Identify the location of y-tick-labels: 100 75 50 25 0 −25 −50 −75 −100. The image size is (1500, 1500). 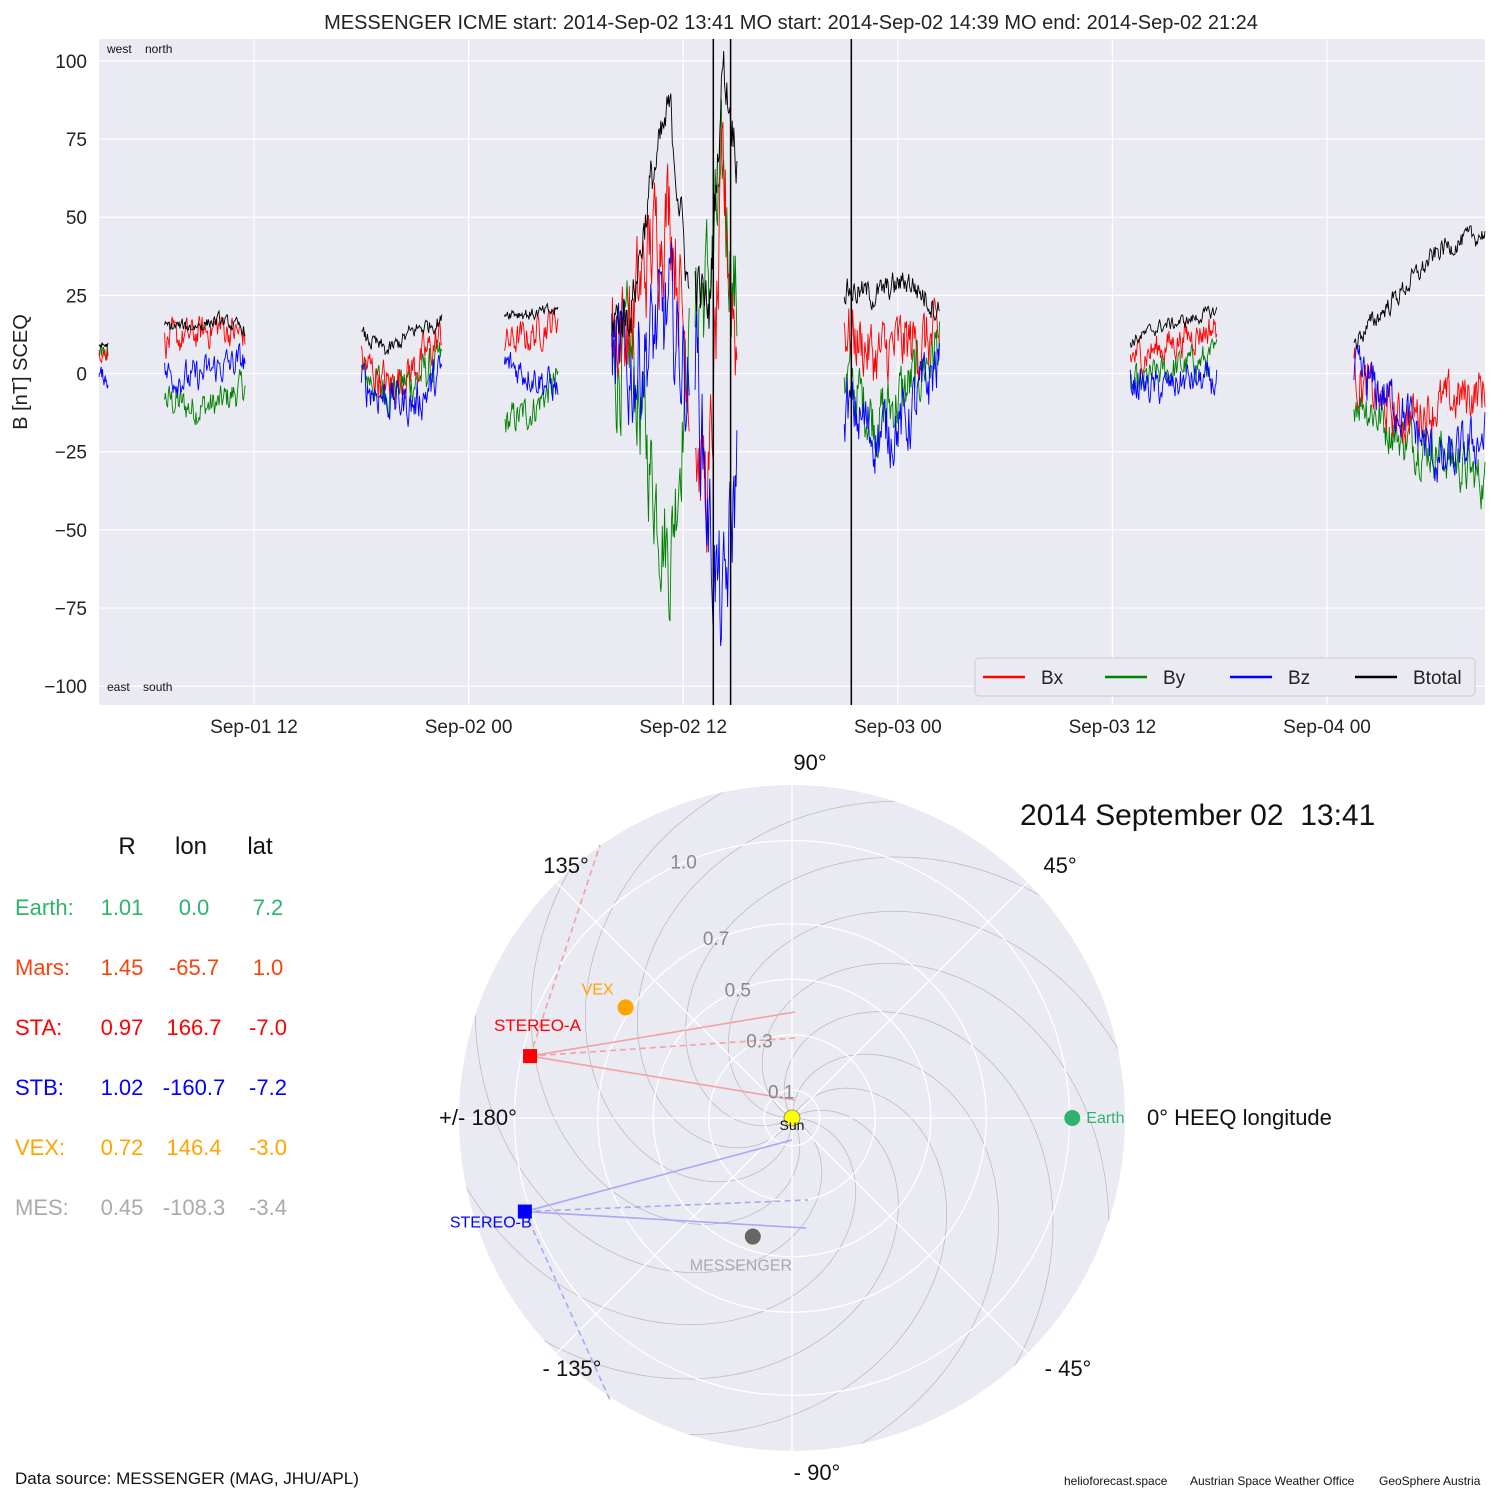
(65, 375).